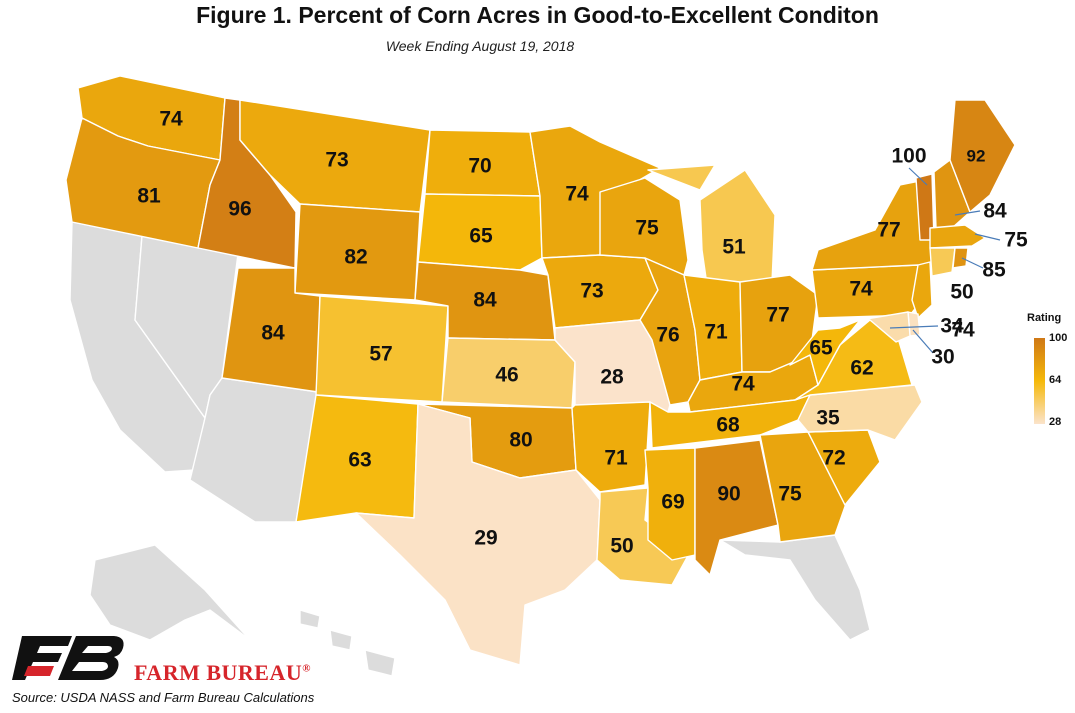  I want to click on state-ks, so click(508, 373).